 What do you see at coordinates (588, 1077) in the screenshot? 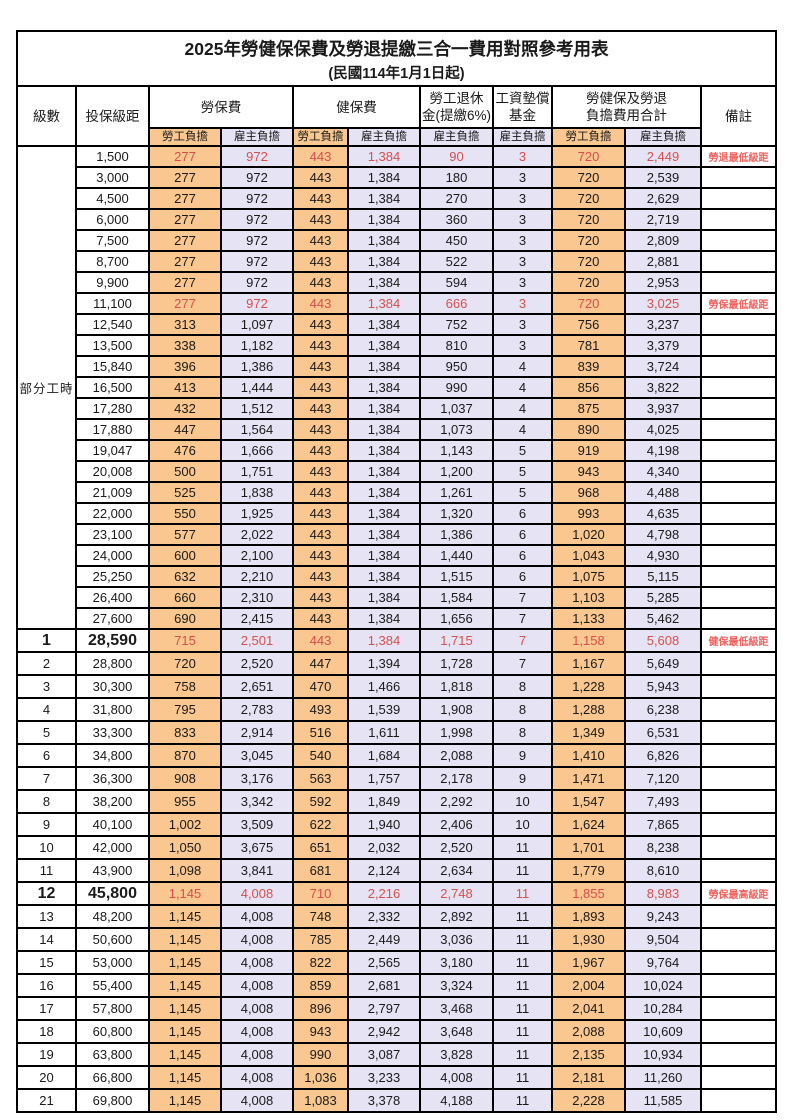
I see `cell-total-employee: 2,181` at bounding box center [588, 1077].